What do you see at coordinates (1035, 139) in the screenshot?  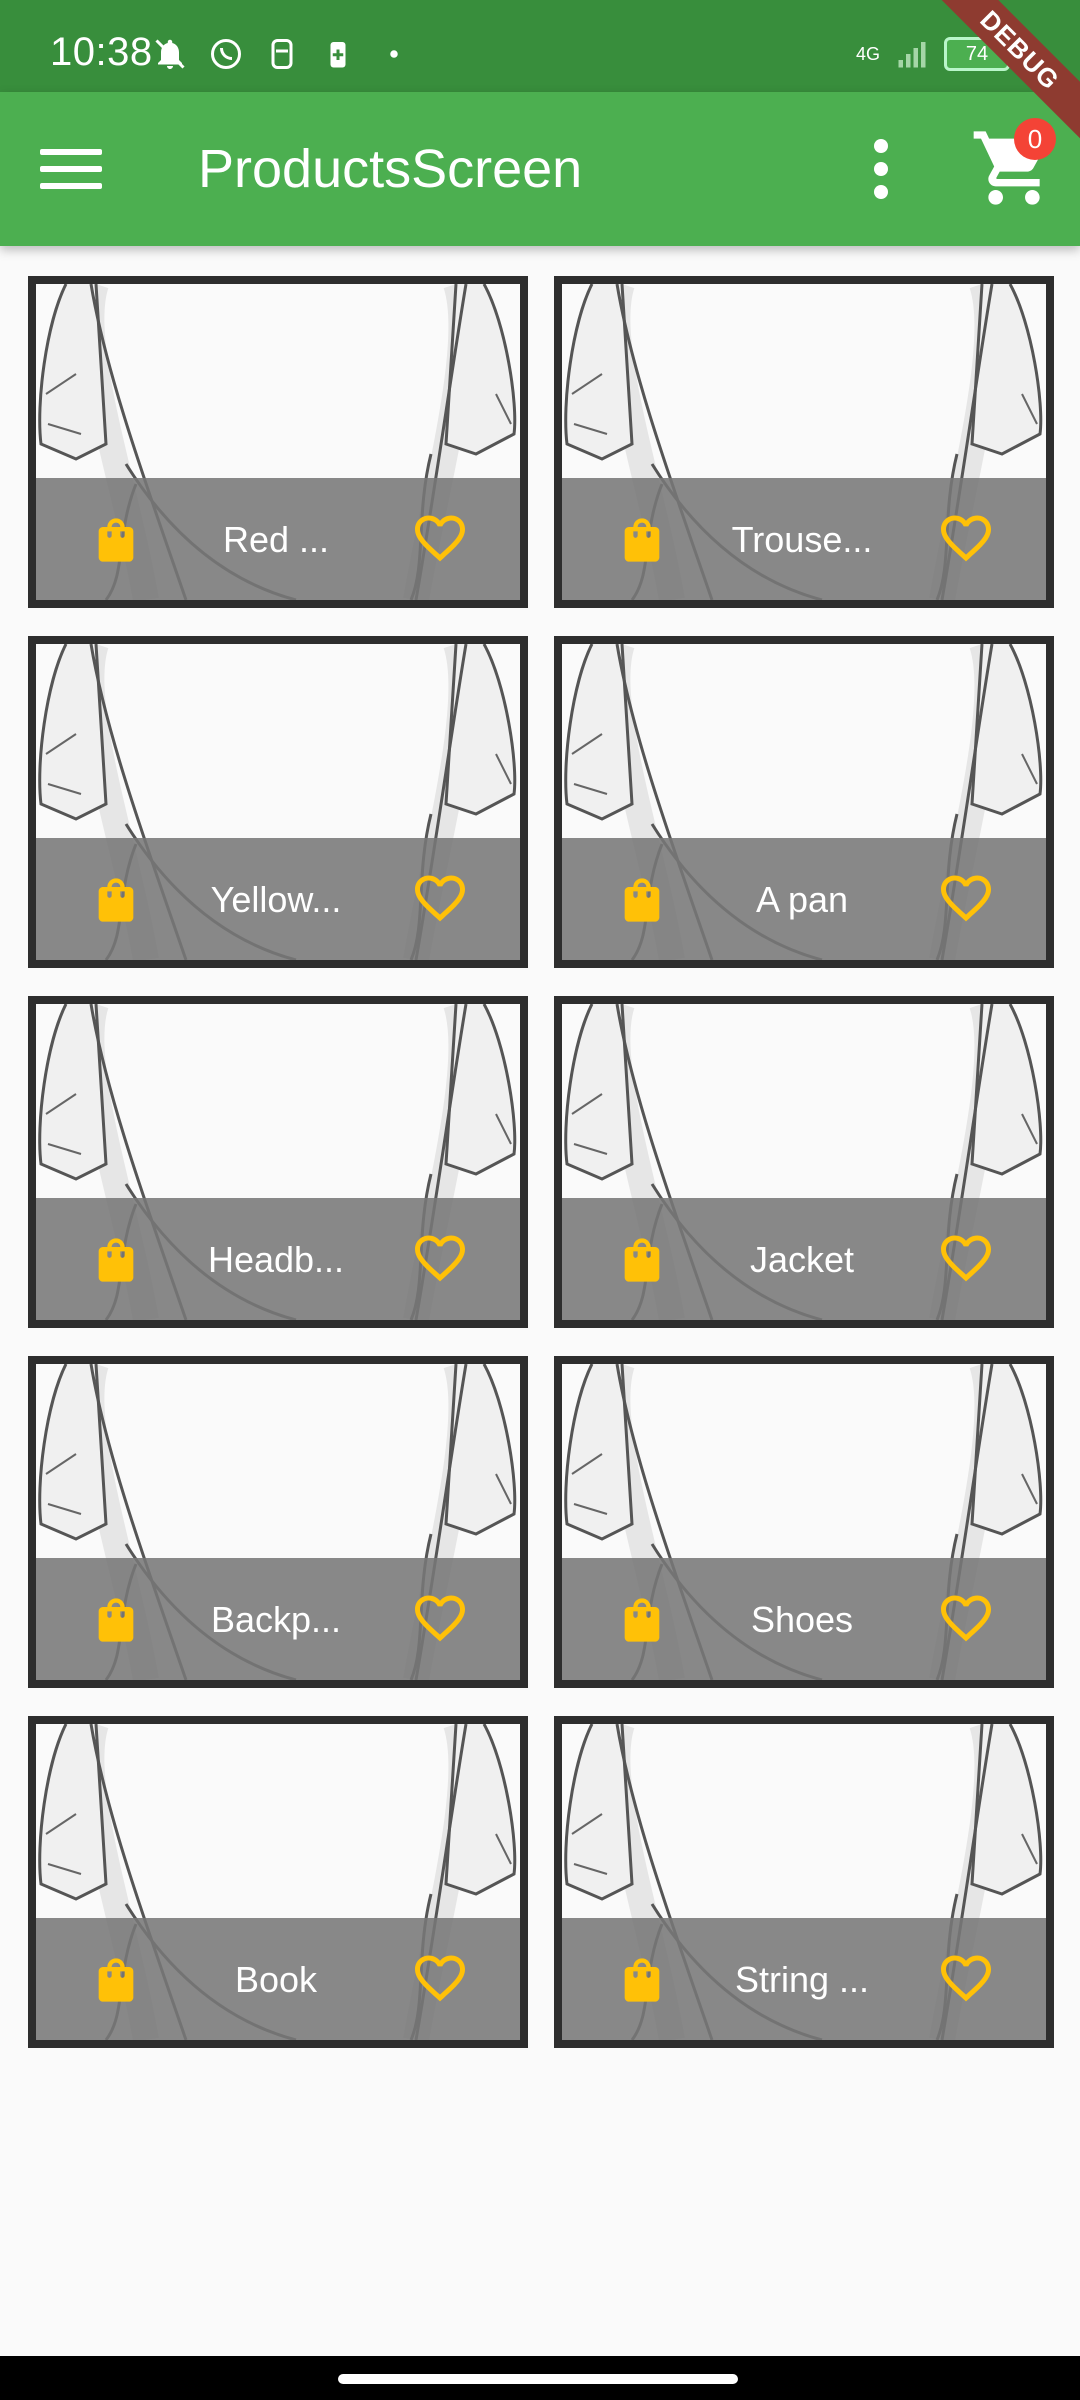 I see `cart-count-badge: 0` at bounding box center [1035, 139].